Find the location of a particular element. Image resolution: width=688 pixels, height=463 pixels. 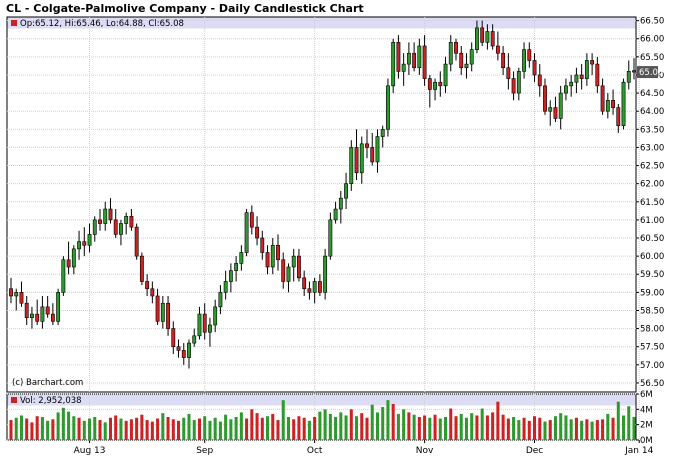

y-tick-label: 57.00 is located at coordinates (652, 366).